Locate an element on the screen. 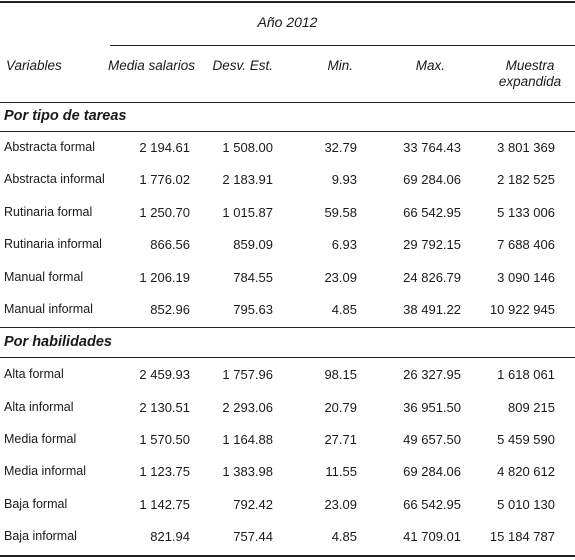 The width and height of the screenshot is (575, 560). cell-min: 27.71 is located at coordinates (340, 439).